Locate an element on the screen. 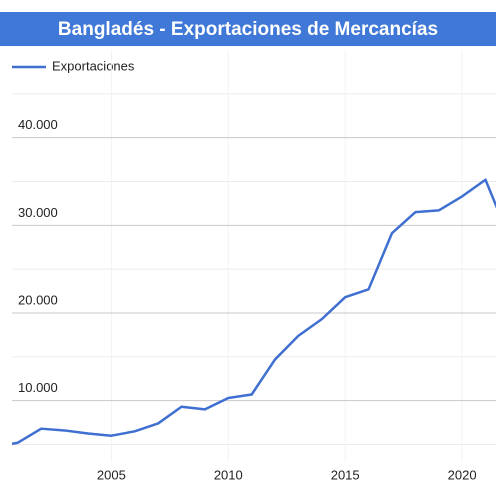 The width and height of the screenshot is (496, 484). x-tick-label: 2010 is located at coordinates (228, 474).